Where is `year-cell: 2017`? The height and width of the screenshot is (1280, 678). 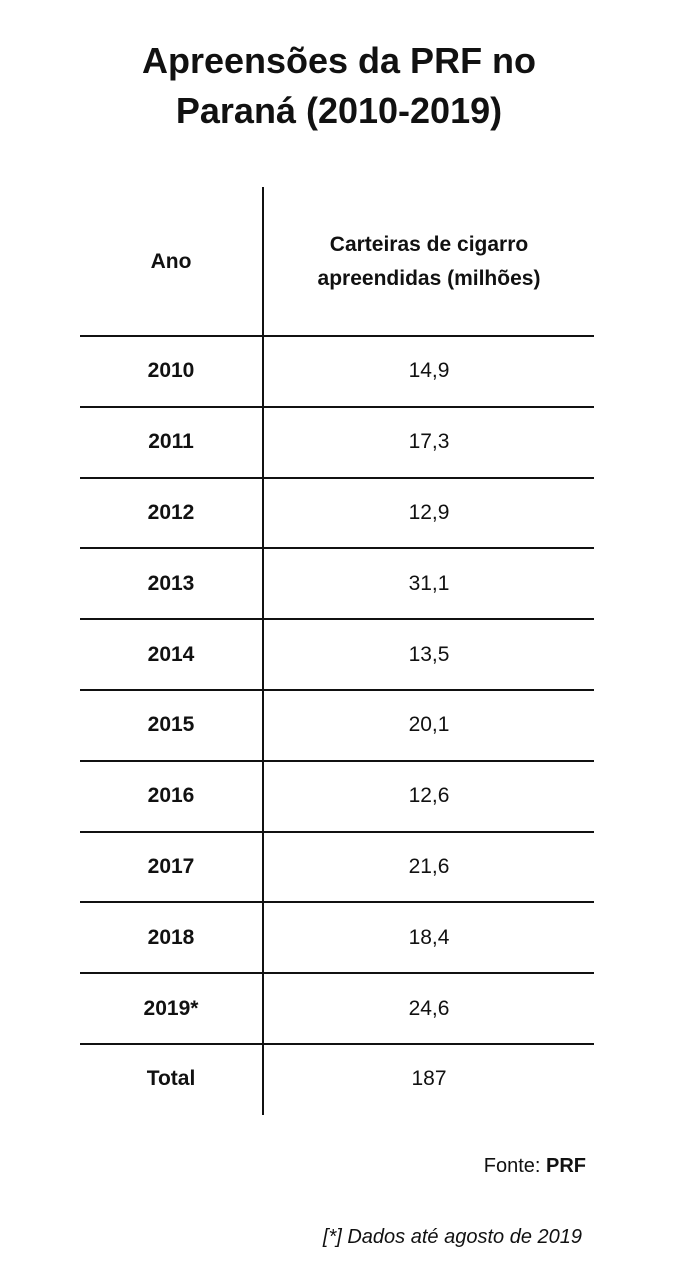
year-cell: 2017 is located at coordinates (171, 866).